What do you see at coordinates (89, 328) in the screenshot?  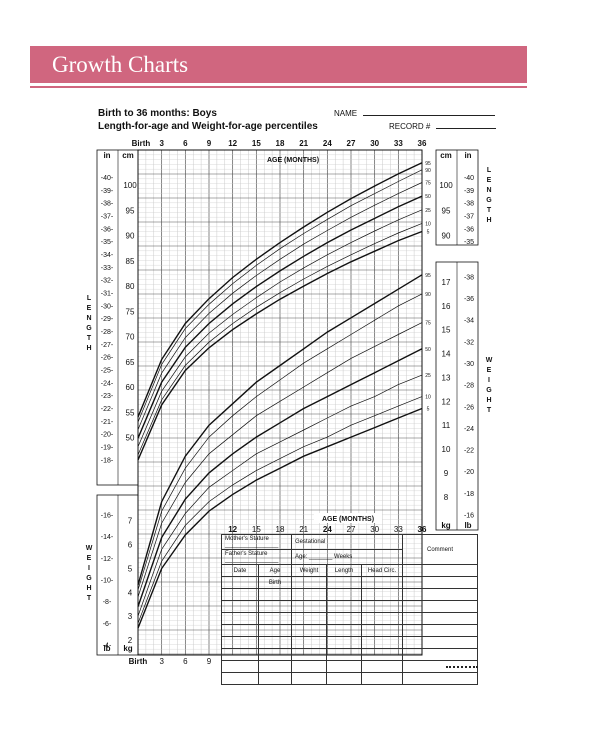 I see `length-side-label: G` at bounding box center [89, 328].